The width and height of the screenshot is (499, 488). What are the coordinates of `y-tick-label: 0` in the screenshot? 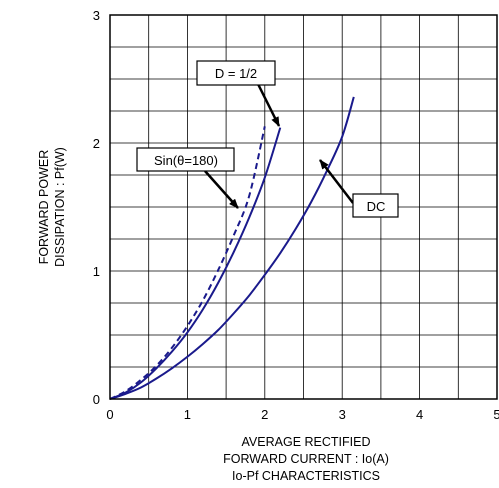 It's located at (96, 399).